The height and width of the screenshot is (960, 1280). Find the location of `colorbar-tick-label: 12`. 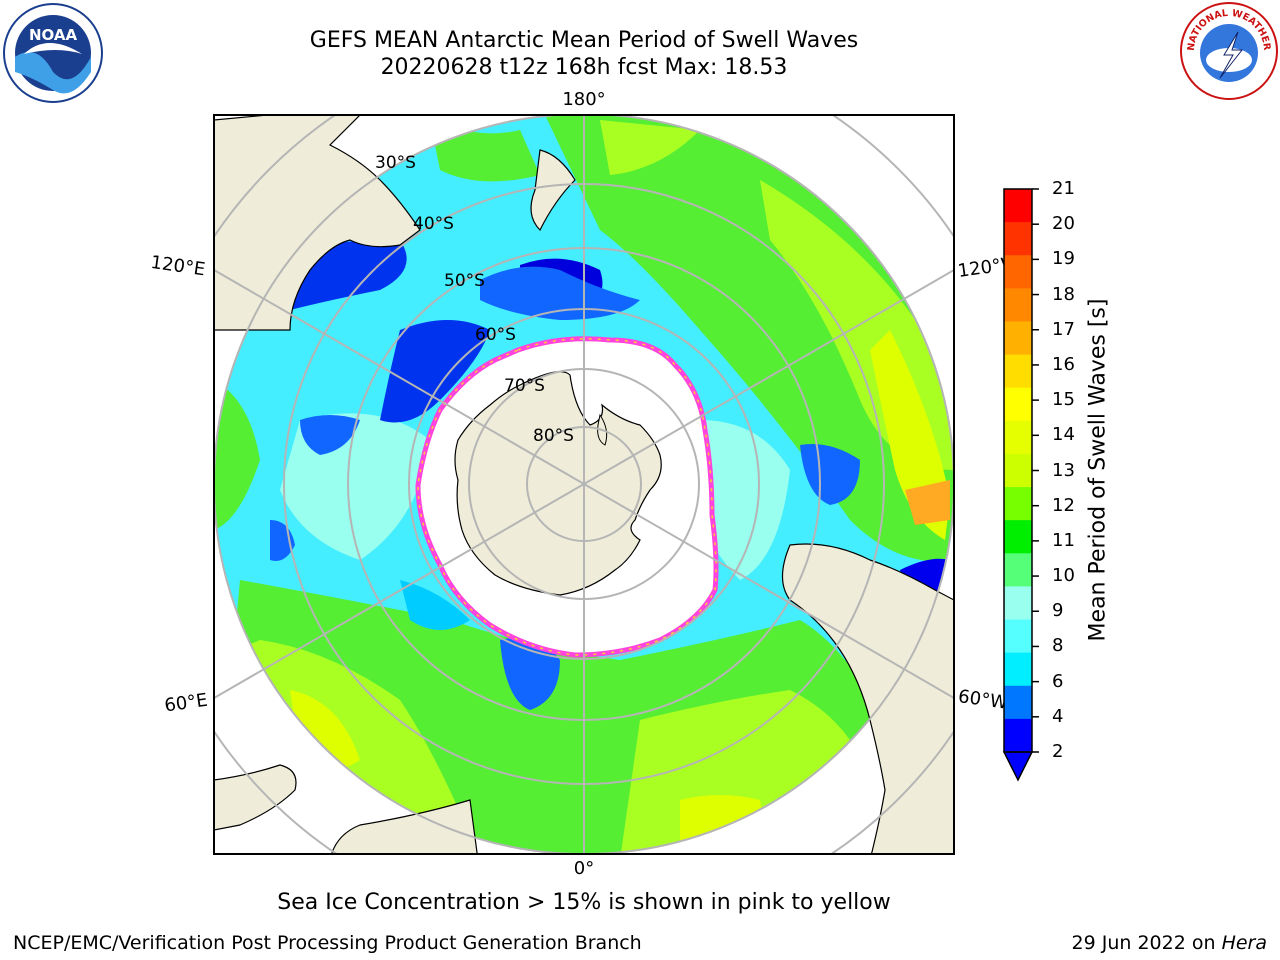

colorbar-tick-label: 12 is located at coordinates (1063, 505).